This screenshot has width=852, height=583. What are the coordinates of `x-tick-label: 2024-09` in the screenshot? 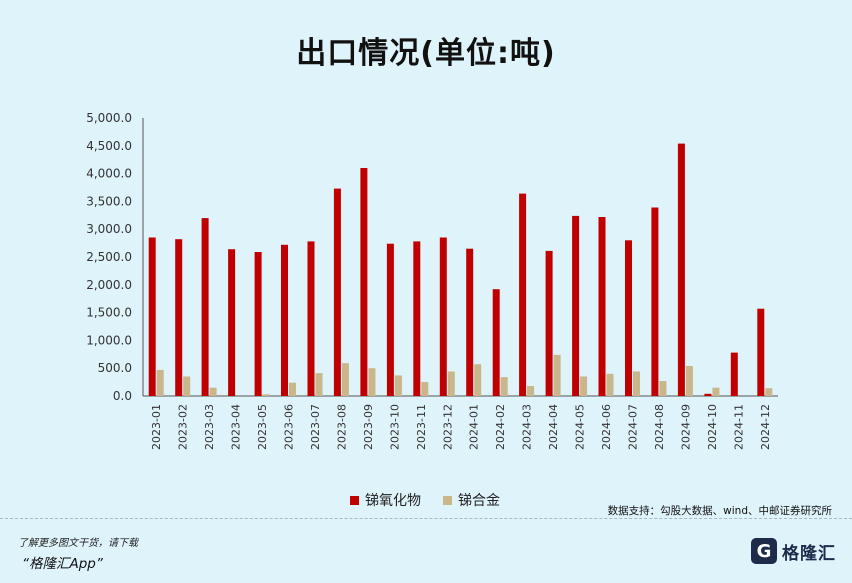 It's located at (685, 427).